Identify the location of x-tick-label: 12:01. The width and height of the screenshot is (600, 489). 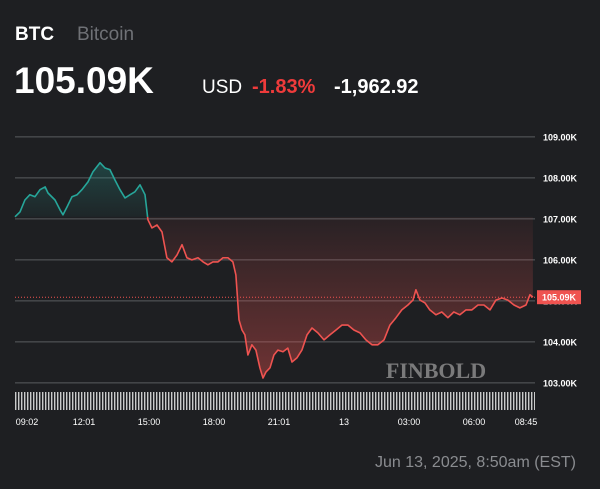
(84, 422).